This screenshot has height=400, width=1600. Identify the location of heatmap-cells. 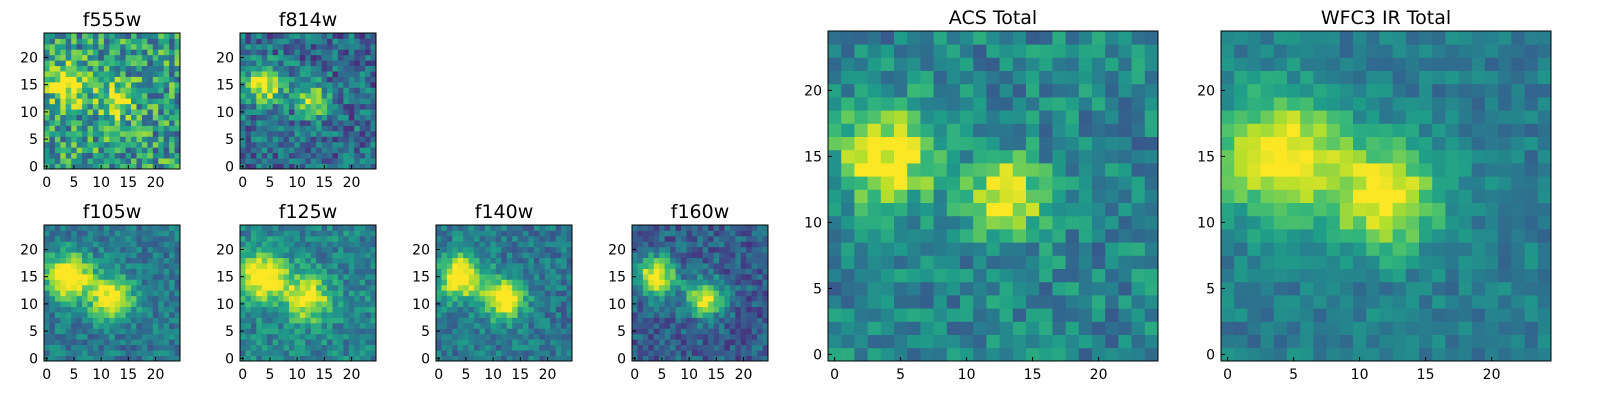
(504, 293).